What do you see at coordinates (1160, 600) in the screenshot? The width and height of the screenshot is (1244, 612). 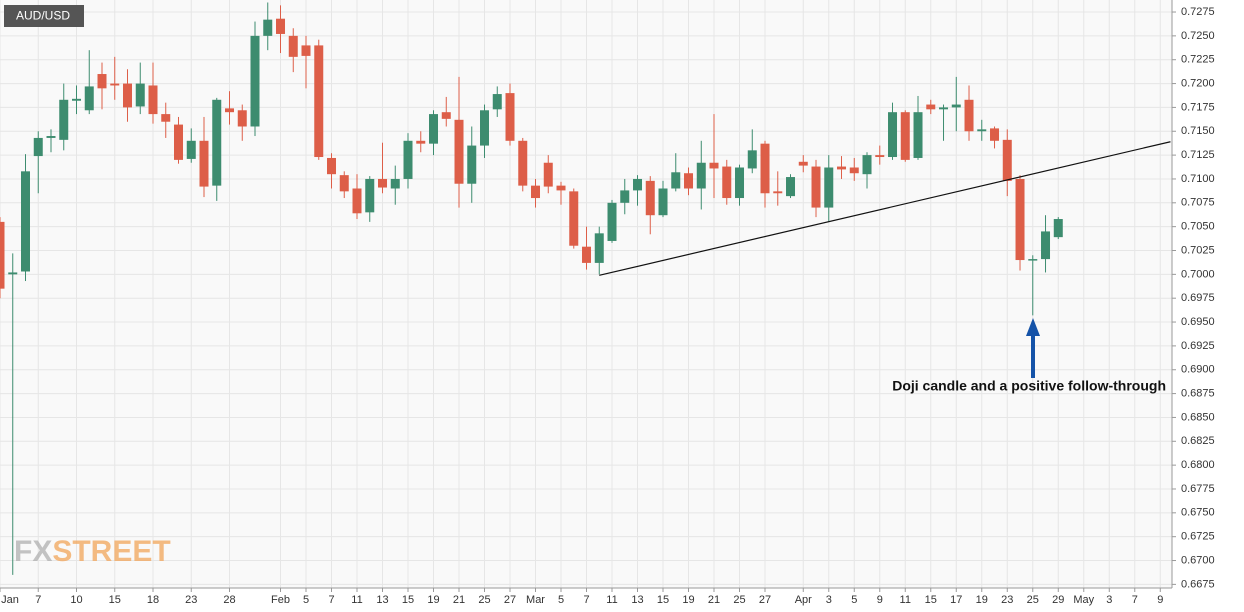 I see `x-tick-label: 9` at bounding box center [1160, 600].